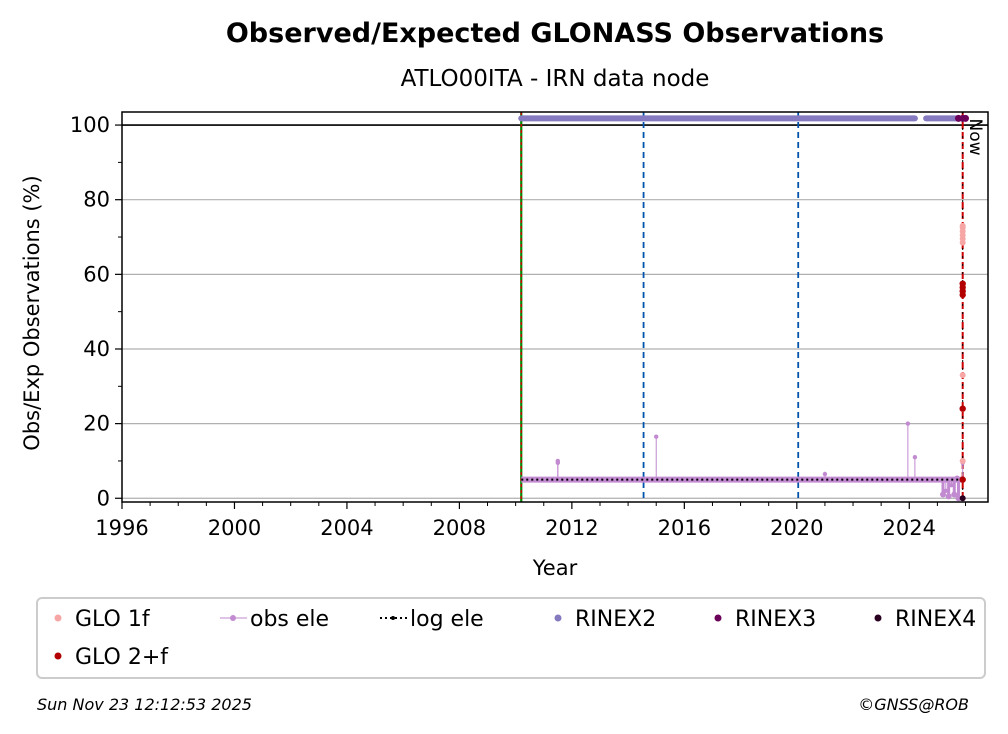 This screenshot has width=1008, height=734. I want to click on y-axis-label: Obs/Exp Observations (%), so click(32, 312).